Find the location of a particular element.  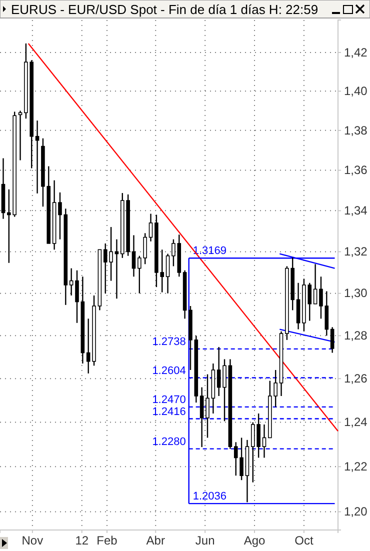

y-tick-label: 1,32 is located at coordinates (356, 251).